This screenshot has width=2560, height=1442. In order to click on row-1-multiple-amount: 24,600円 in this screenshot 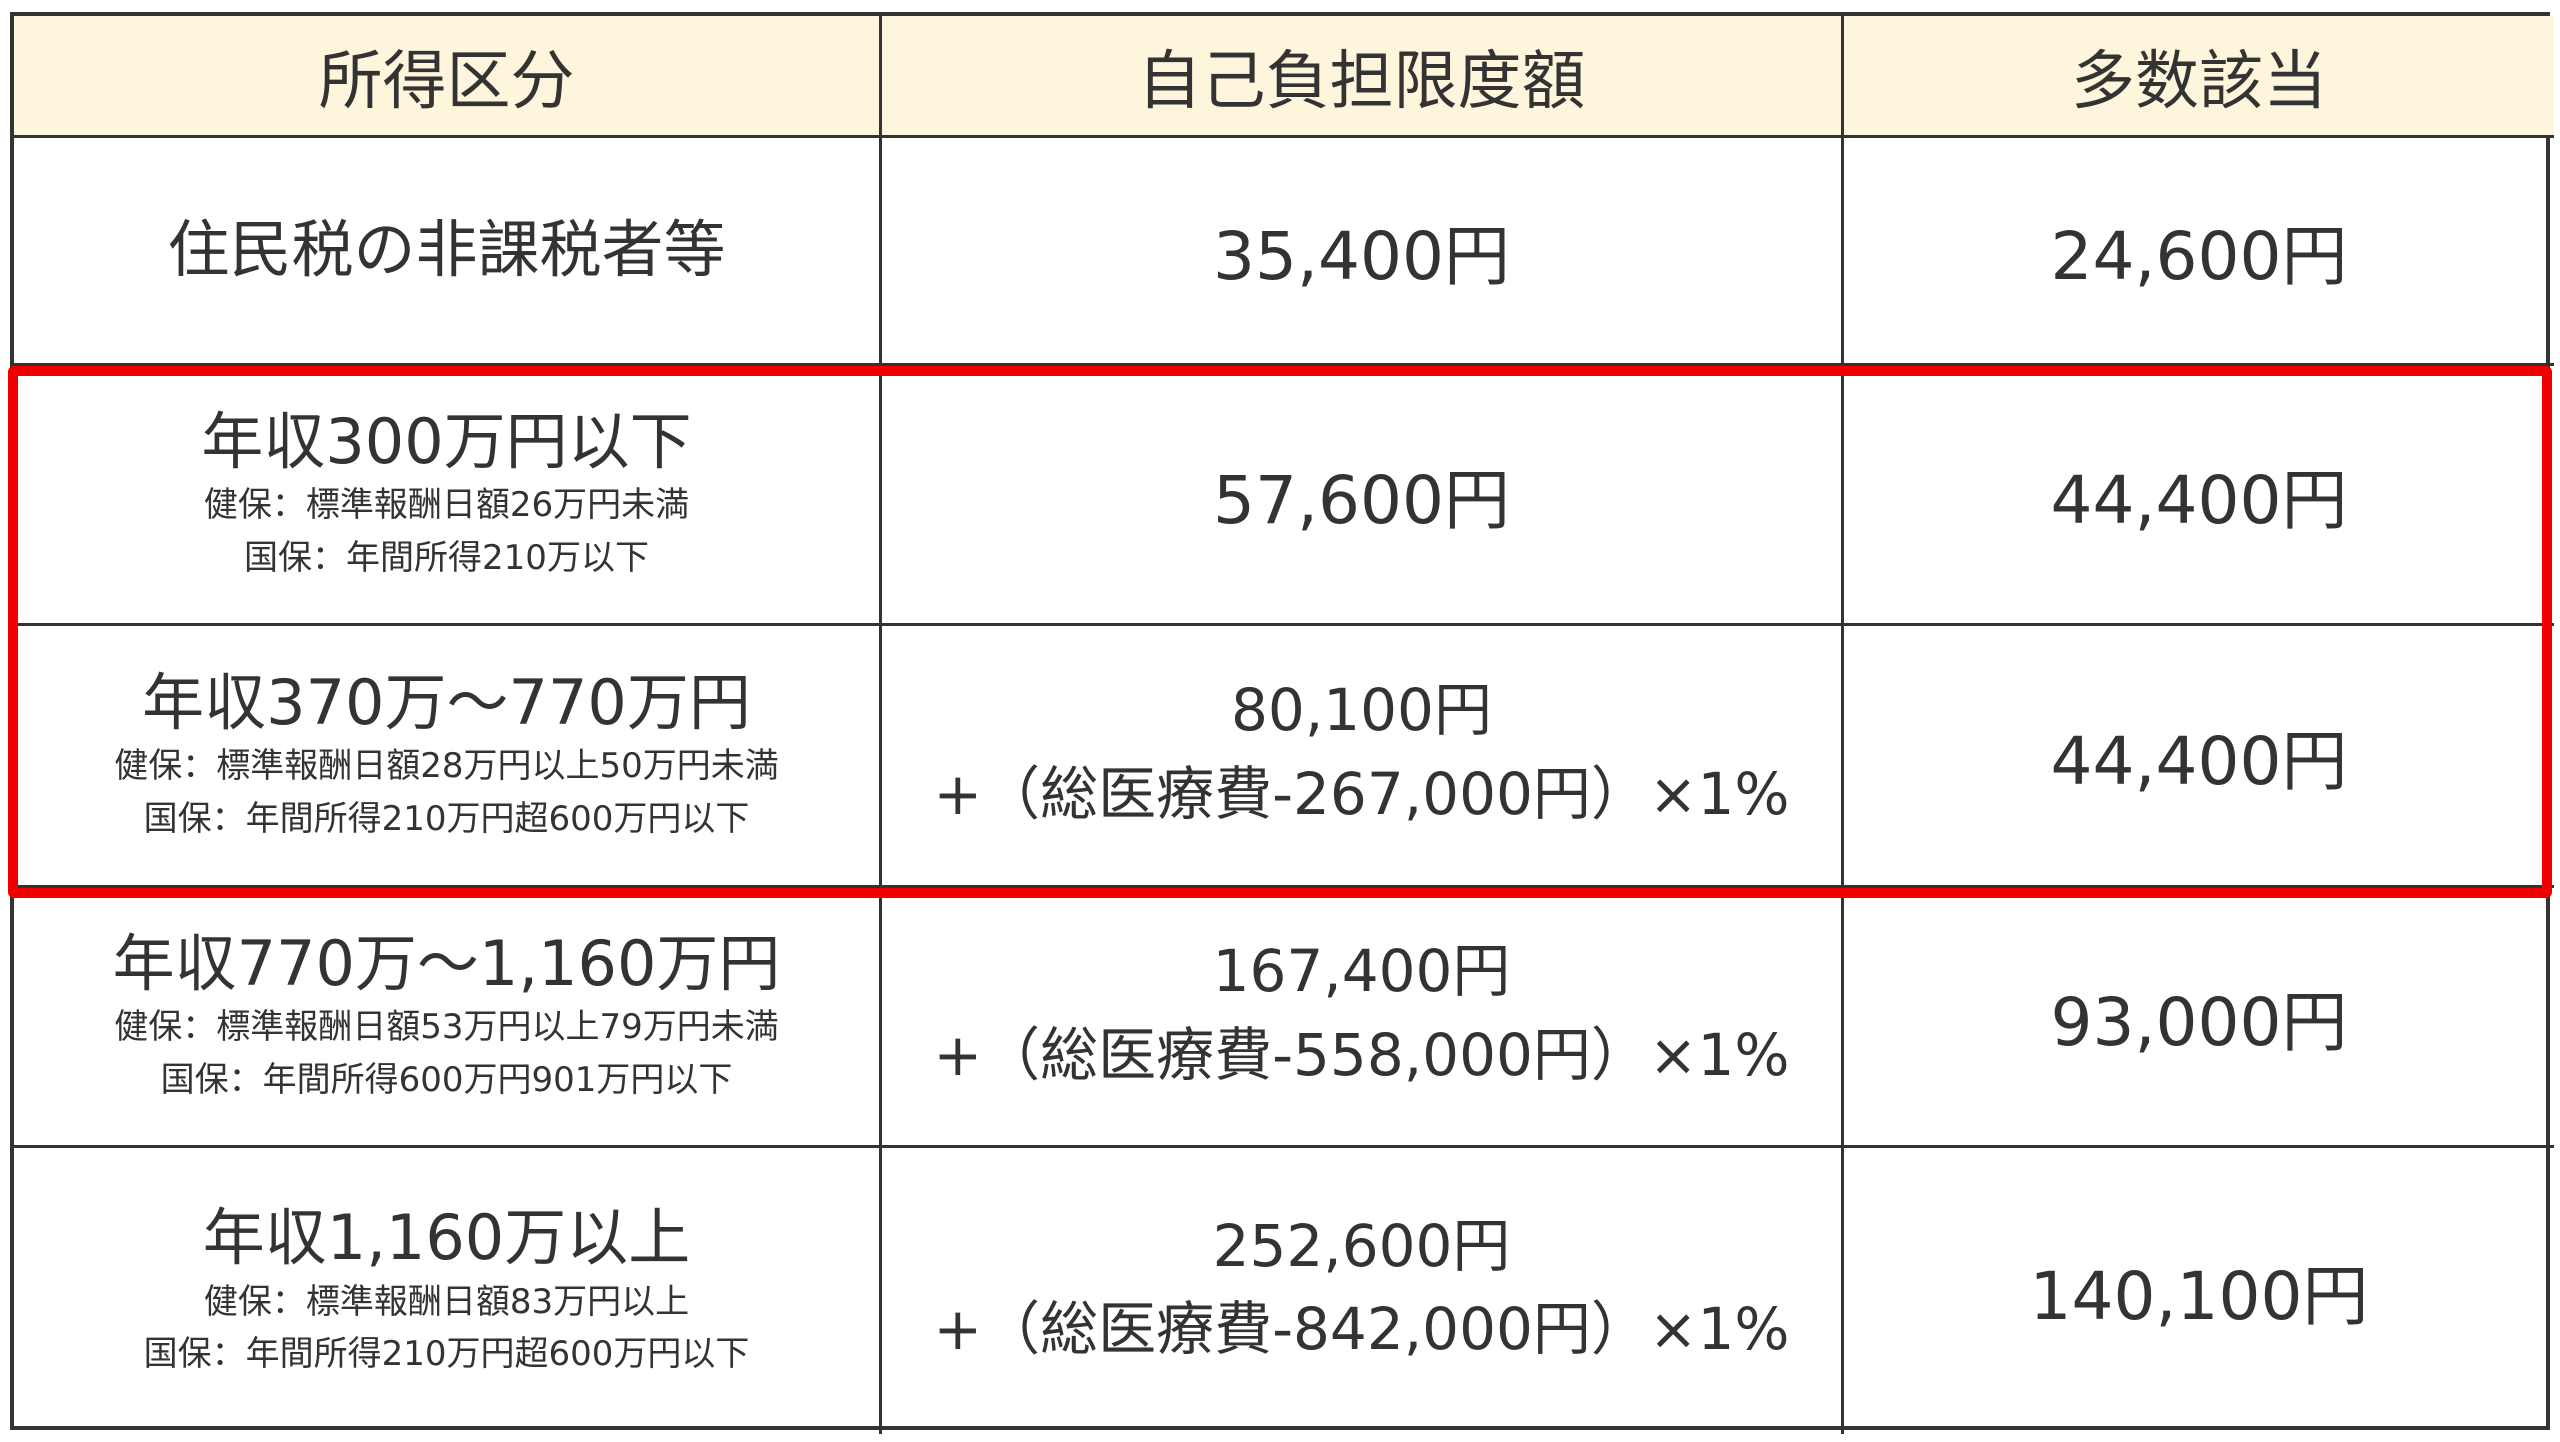, I will do `click(2199, 256)`.